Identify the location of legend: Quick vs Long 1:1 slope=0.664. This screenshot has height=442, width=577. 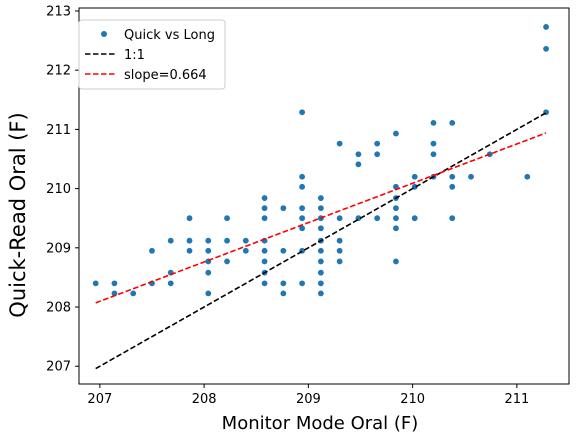
(152, 54).